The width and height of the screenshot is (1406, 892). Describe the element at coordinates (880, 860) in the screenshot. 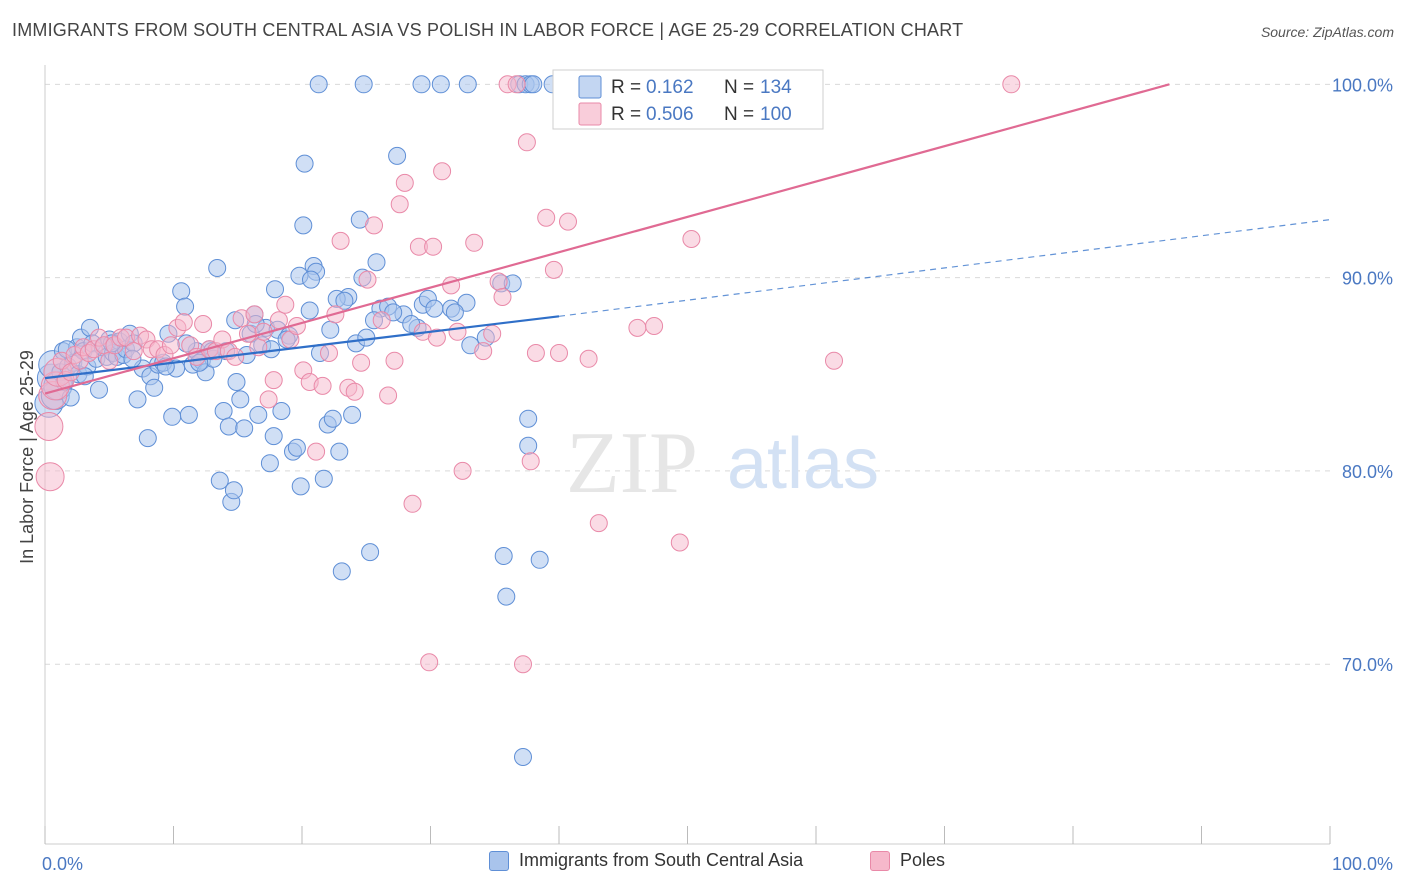

I see `legend-swatch-pink` at that location.